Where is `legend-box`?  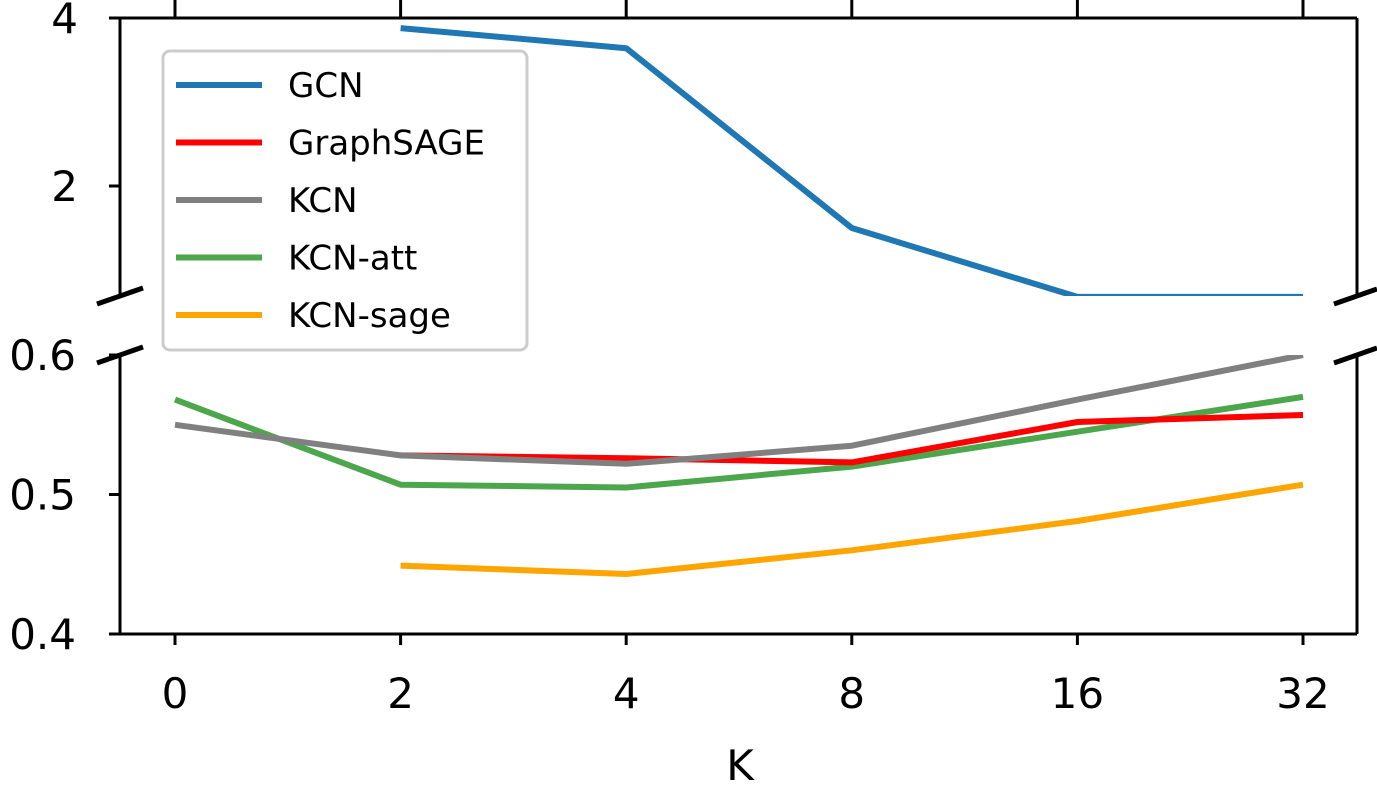
legend-box is located at coordinates (345, 200).